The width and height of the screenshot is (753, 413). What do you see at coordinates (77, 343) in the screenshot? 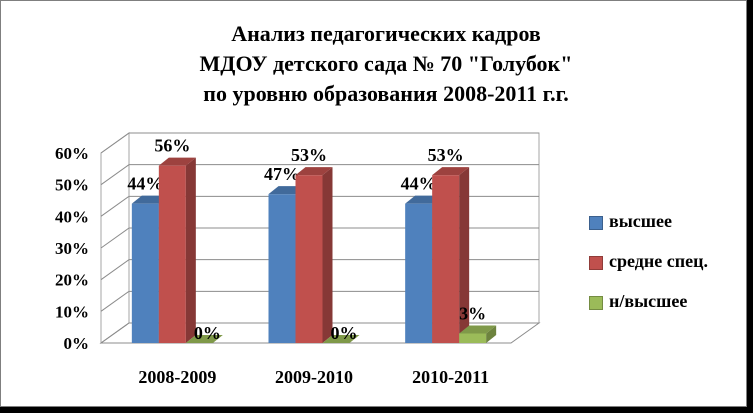
I see `y-tick-label: 0%` at bounding box center [77, 343].